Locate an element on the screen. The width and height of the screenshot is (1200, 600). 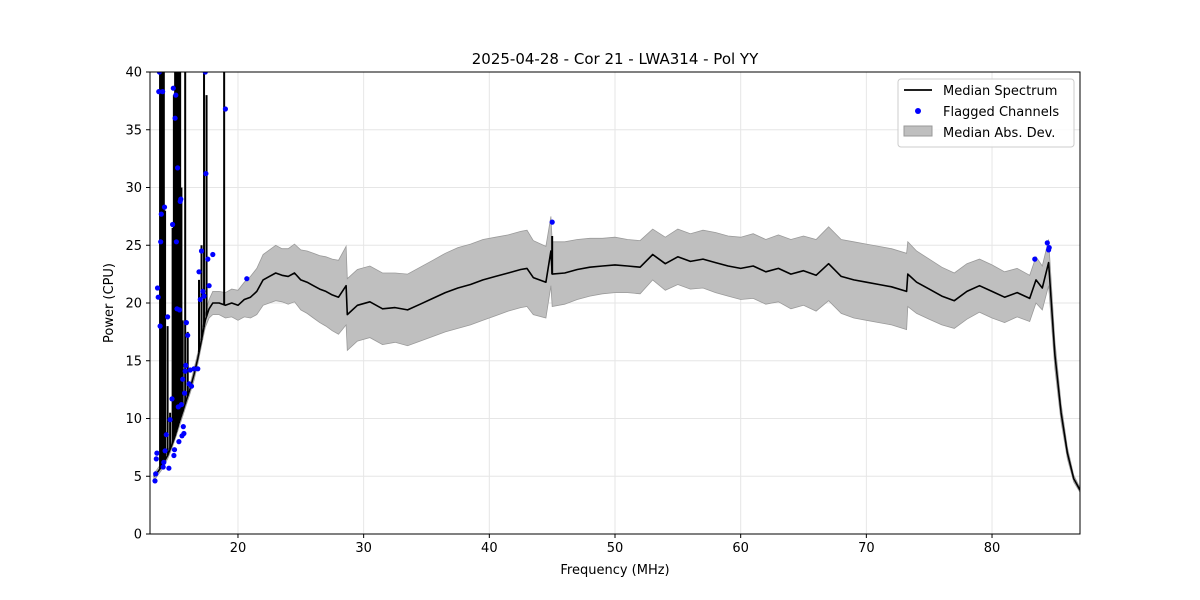
y-tick-label-2: 10 is located at coordinates (133, 419).